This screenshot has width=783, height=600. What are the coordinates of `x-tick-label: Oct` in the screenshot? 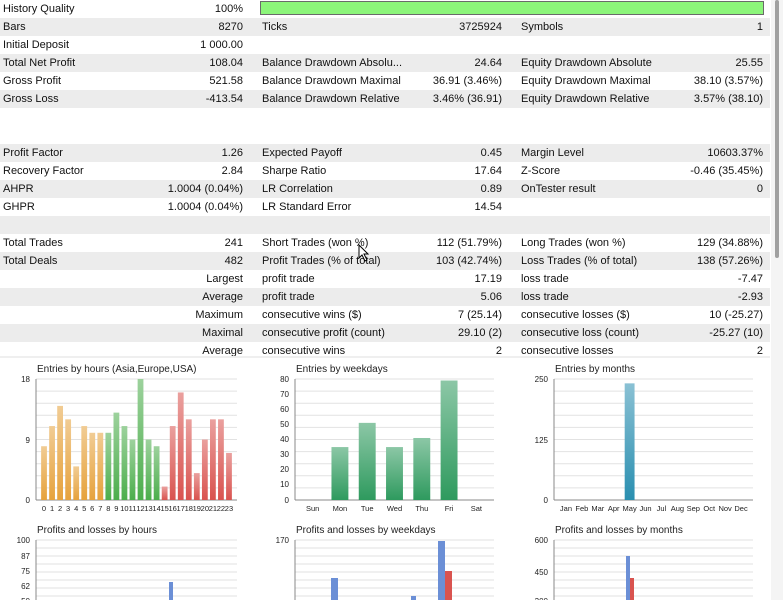 It's located at (709, 508).